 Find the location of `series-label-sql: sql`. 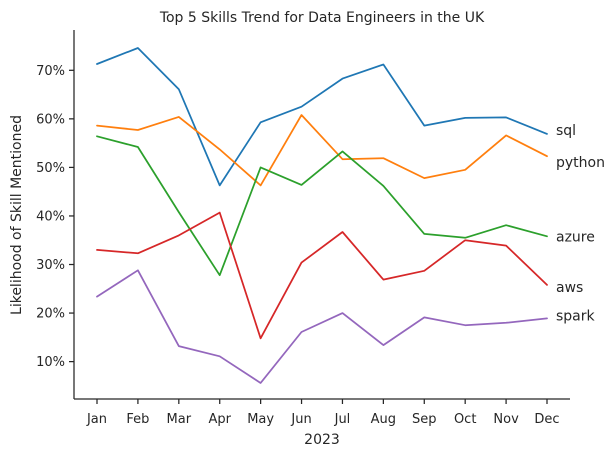

series-label-sql: sql is located at coordinates (566, 131).